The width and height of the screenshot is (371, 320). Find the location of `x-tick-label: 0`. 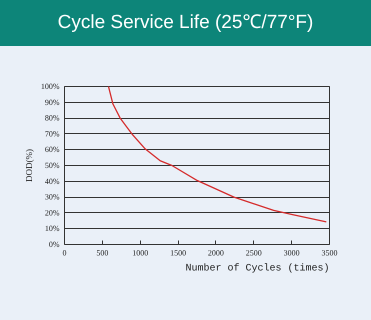

x-tick-label: 0 is located at coordinates (64, 253).